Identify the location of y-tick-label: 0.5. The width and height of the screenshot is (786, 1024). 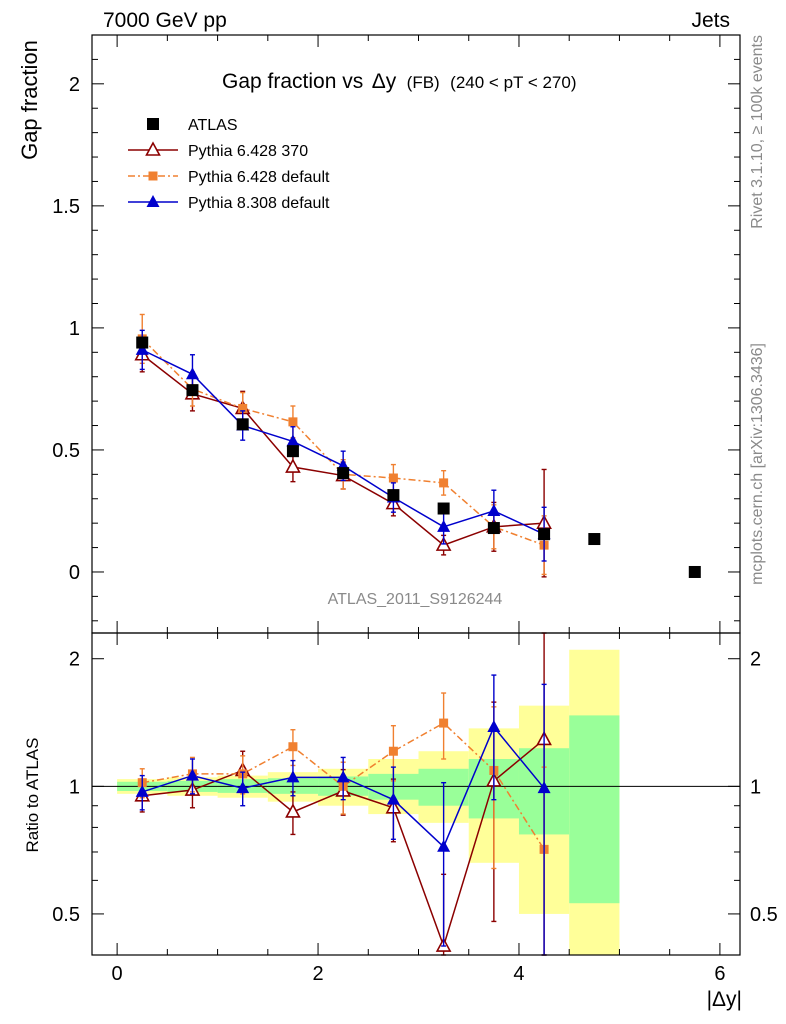
(66, 451).